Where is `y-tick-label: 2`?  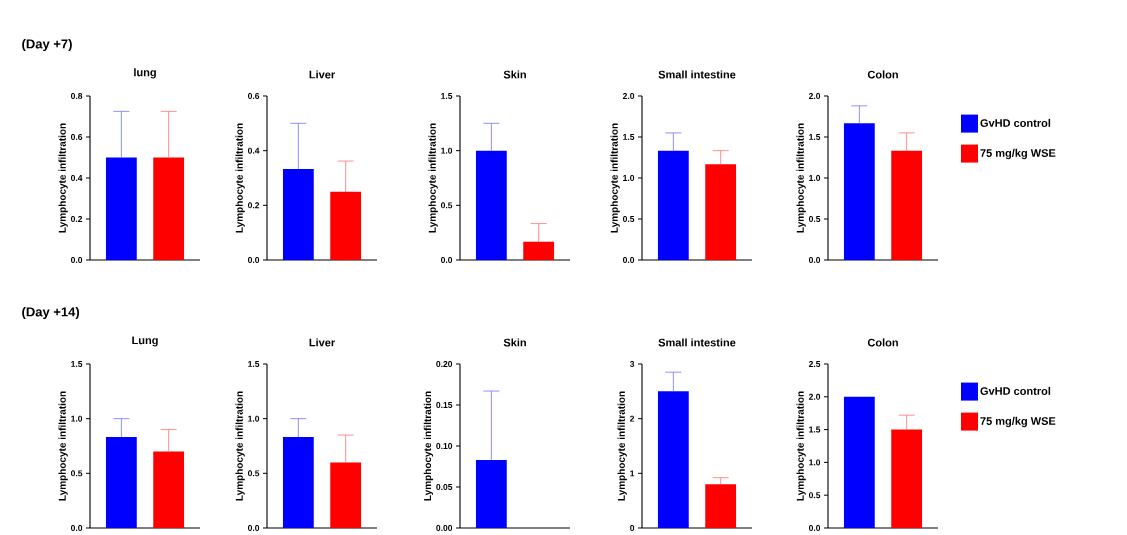 y-tick-label: 2 is located at coordinates (632, 418).